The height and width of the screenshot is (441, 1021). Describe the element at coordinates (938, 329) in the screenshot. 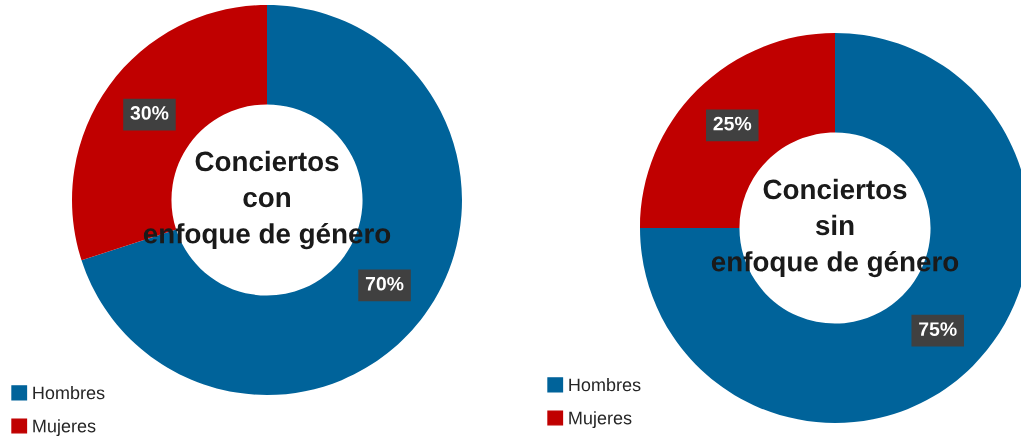

I see `data-label: 75%` at that location.